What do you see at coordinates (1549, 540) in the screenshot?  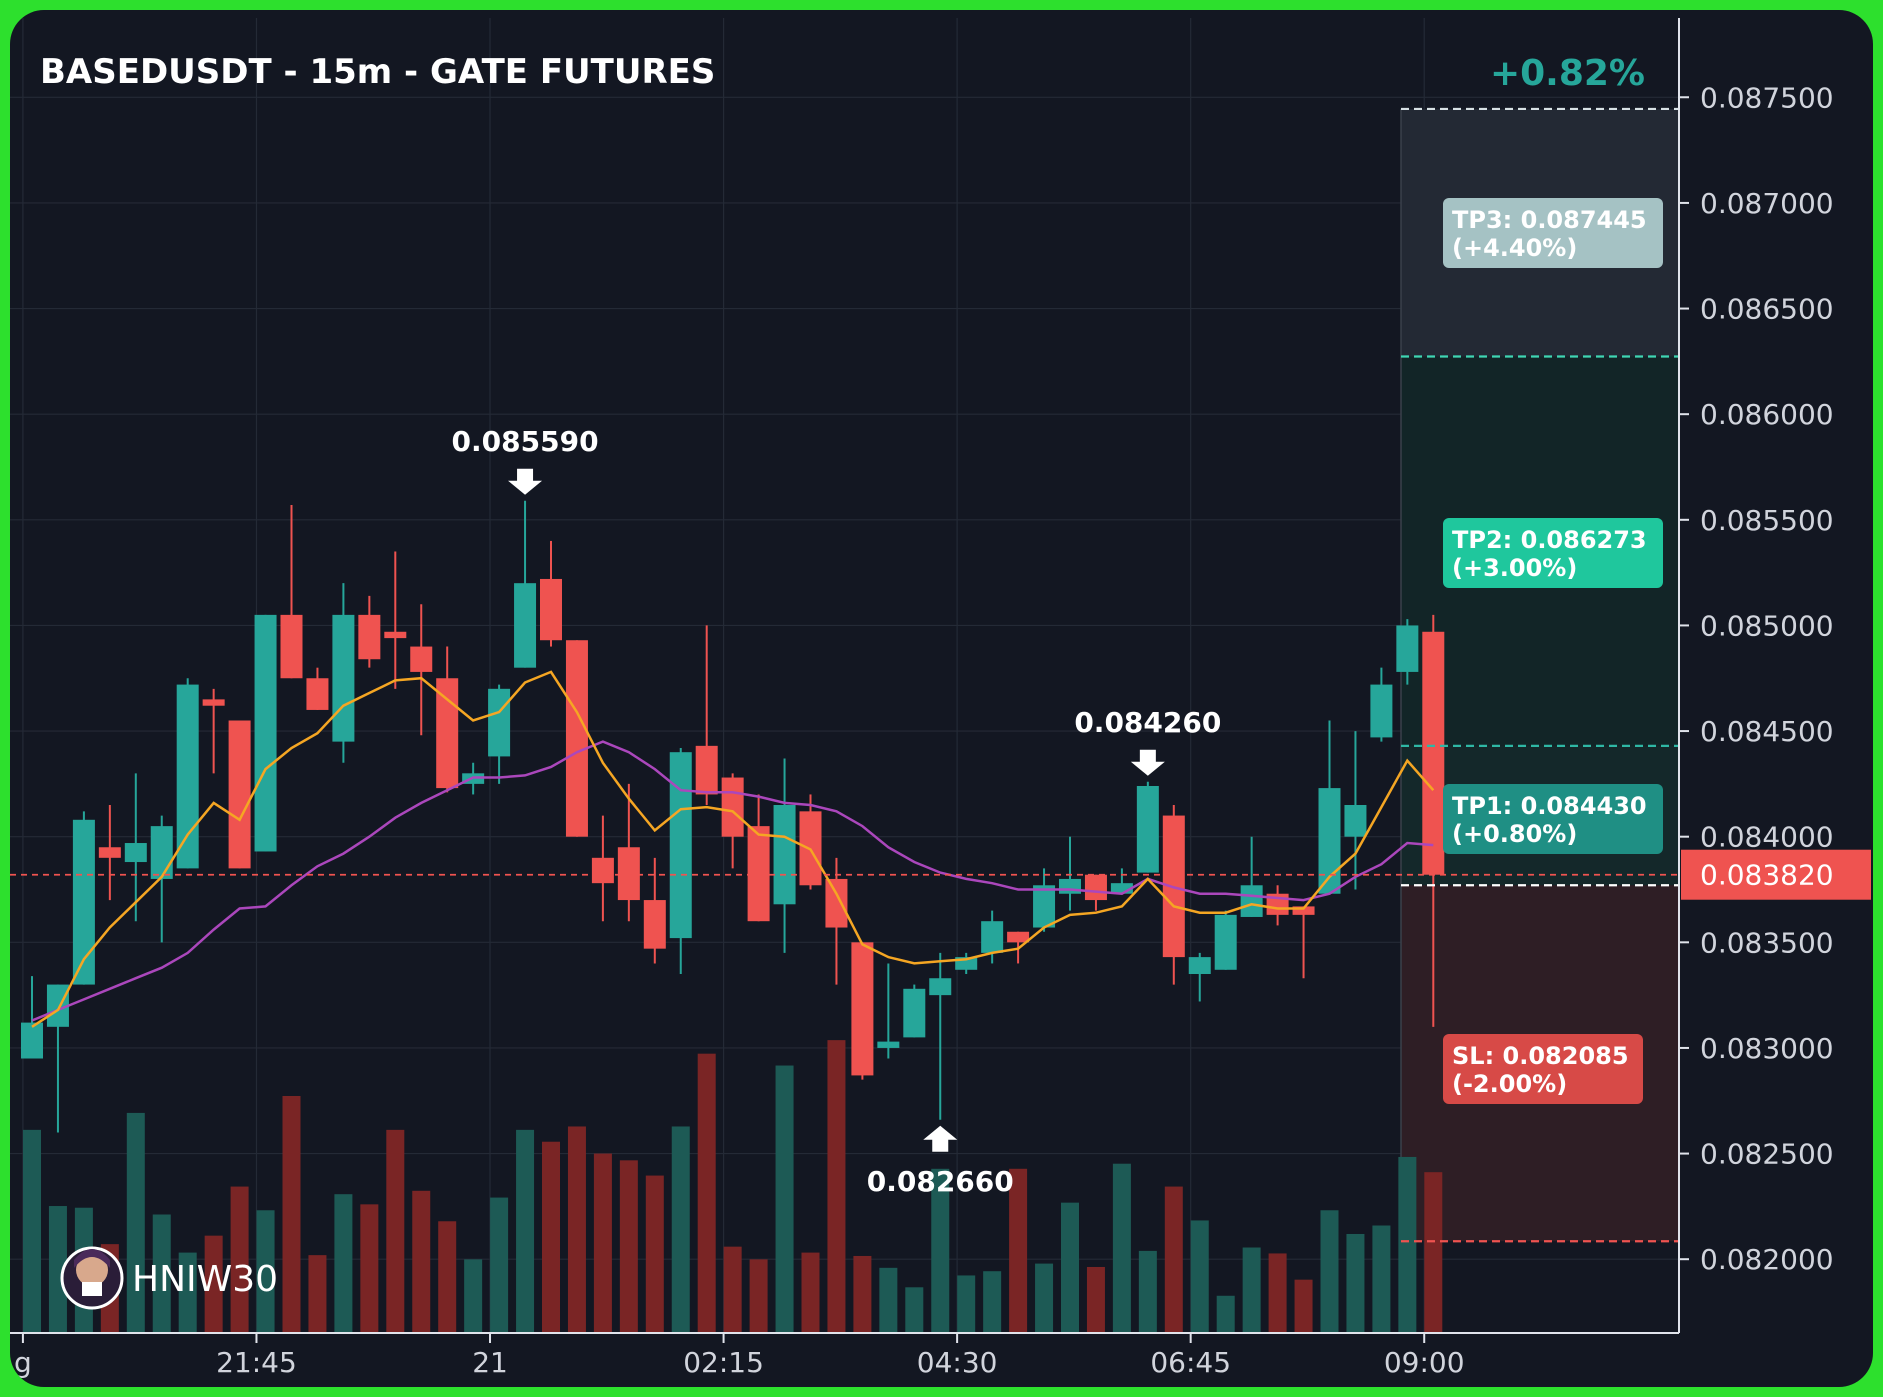 I see `label-box-title: TP2: 0.086273` at bounding box center [1549, 540].